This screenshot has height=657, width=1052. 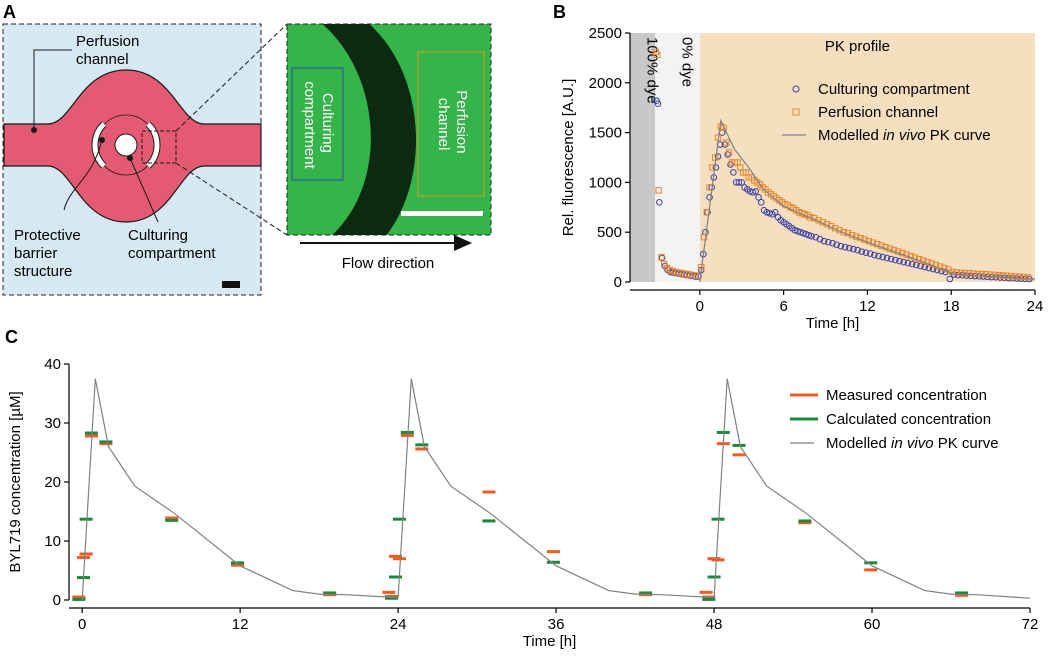 I want to click on y-tick-label-4: 2000, so click(x=605, y=83).